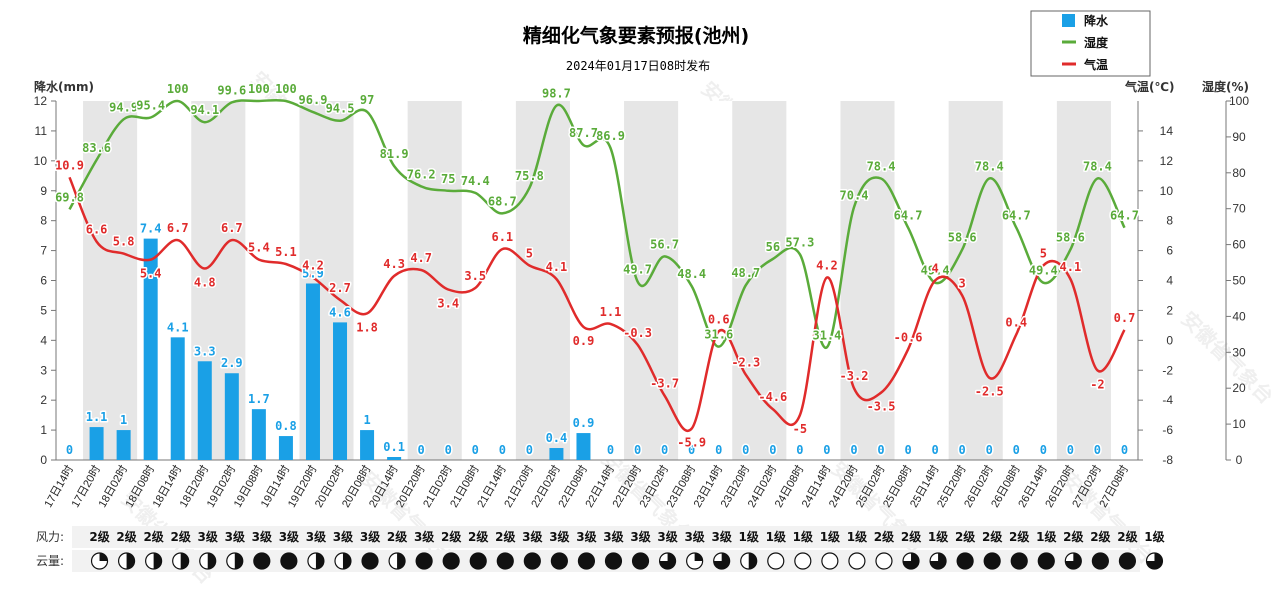 The height and width of the screenshot is (600, 1280). Describe the element at coordinates (41, 101) in the screenshot. I see `precip-tick-label: 12` at that location.